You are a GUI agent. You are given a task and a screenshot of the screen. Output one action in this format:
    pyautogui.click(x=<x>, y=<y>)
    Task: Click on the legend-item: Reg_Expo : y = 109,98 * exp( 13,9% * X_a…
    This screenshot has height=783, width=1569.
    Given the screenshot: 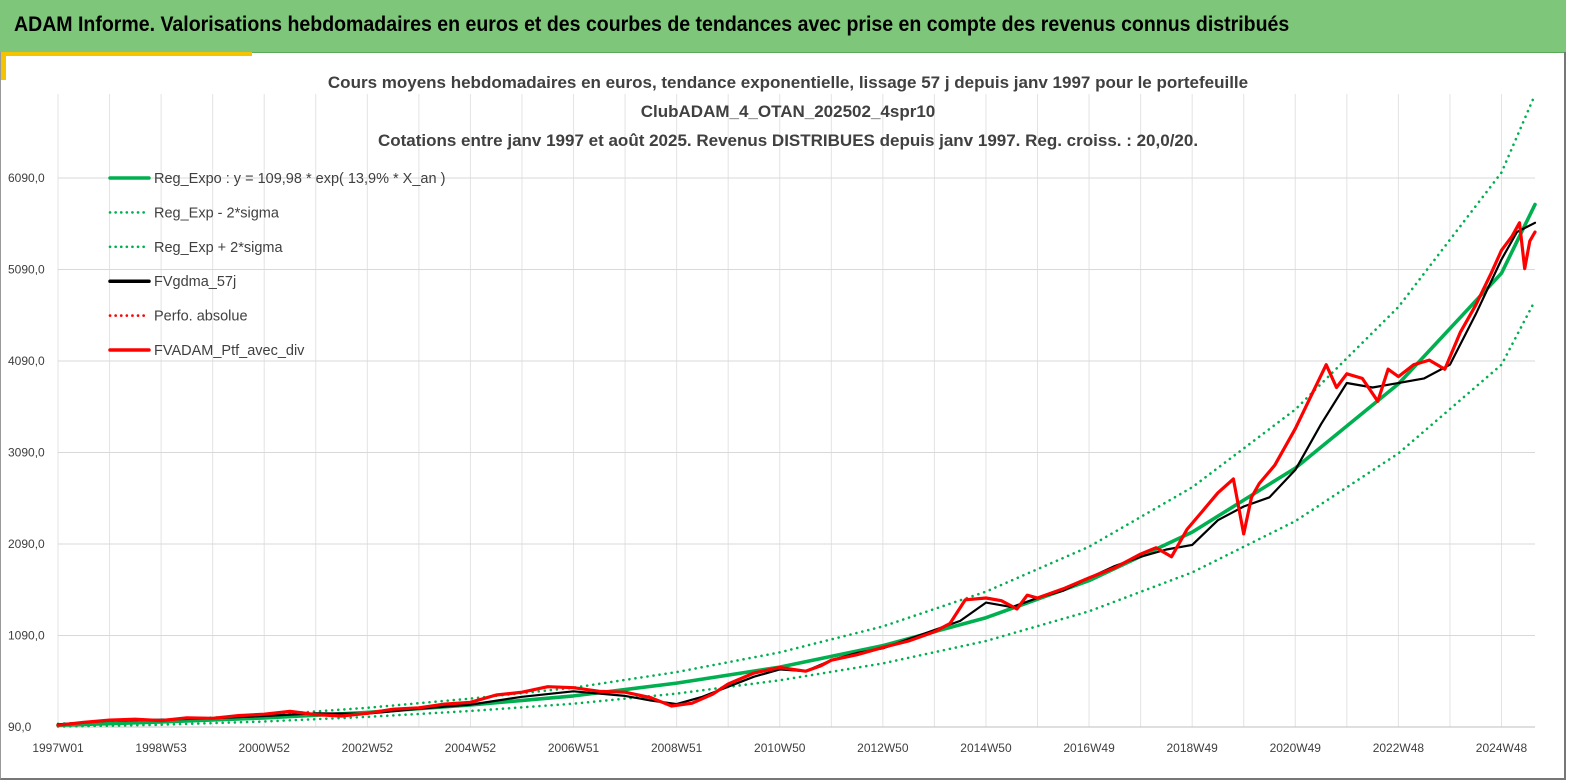 What is the action you would take?
    pyautogui.click(x=276, y=179)
    